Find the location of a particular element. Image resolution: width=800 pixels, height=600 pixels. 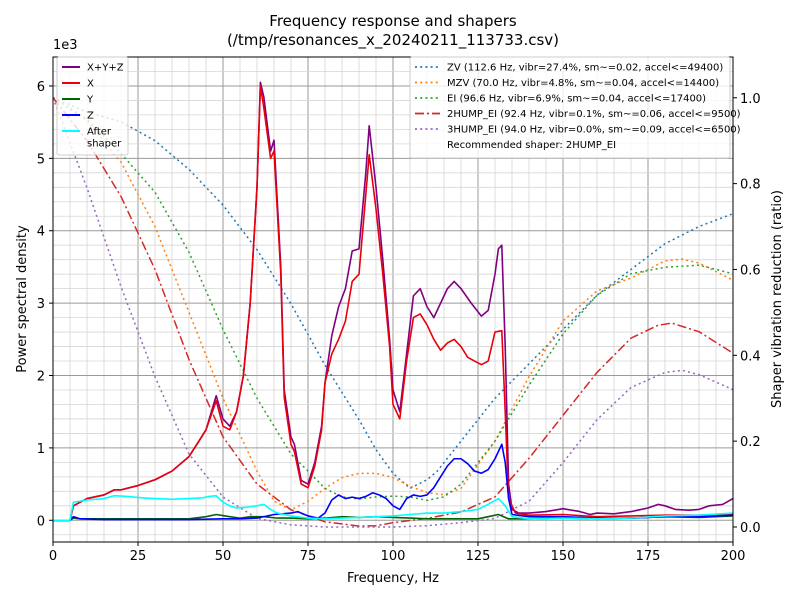

y2-tick-label: 0.2 is located at coordinates (750, 442).